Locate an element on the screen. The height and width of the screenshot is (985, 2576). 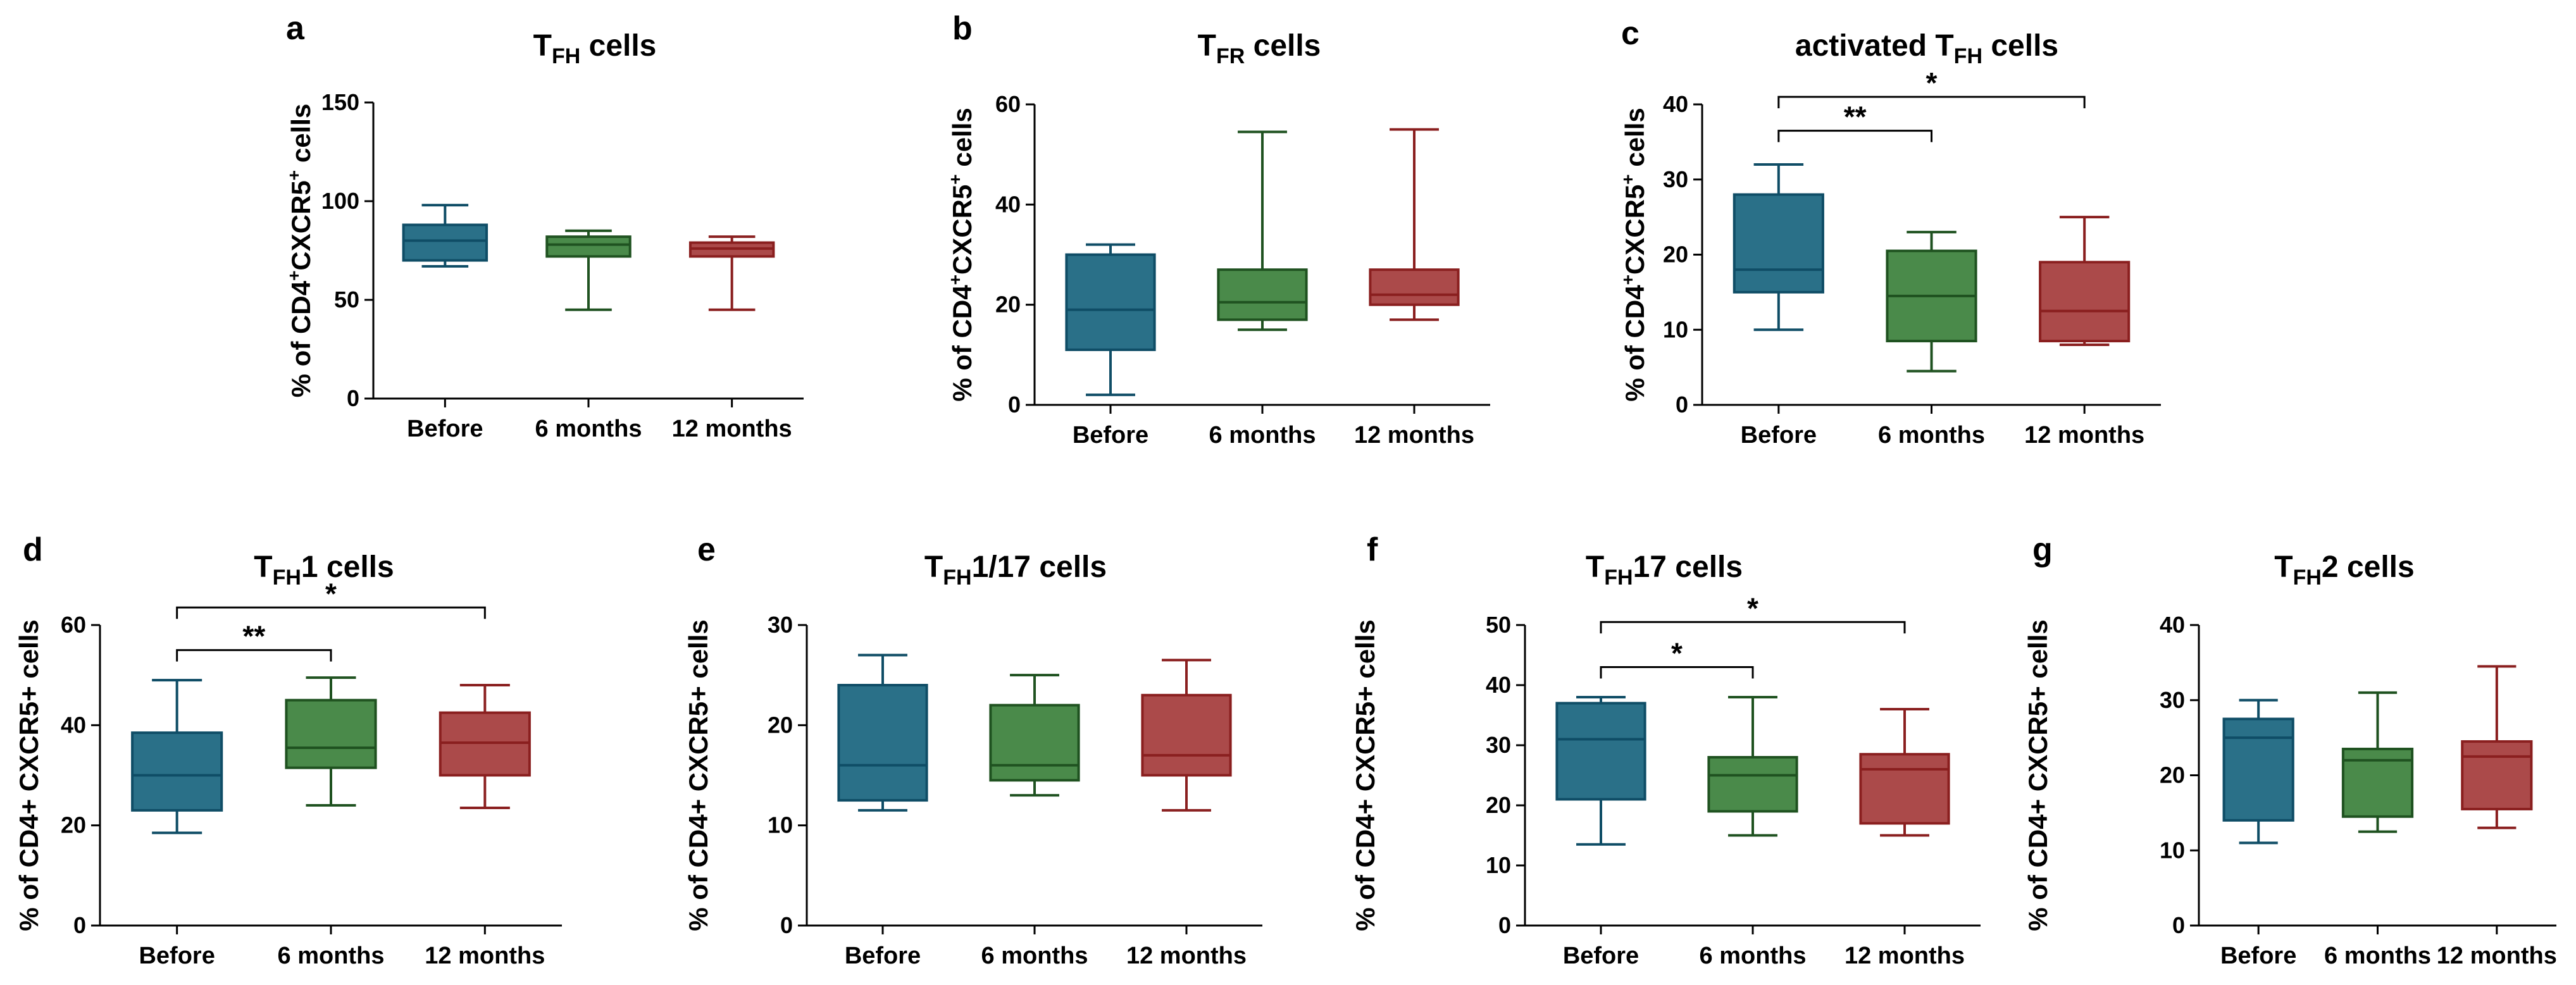
chart-title: activated TFH cells is located at coordinates (1927, 48).